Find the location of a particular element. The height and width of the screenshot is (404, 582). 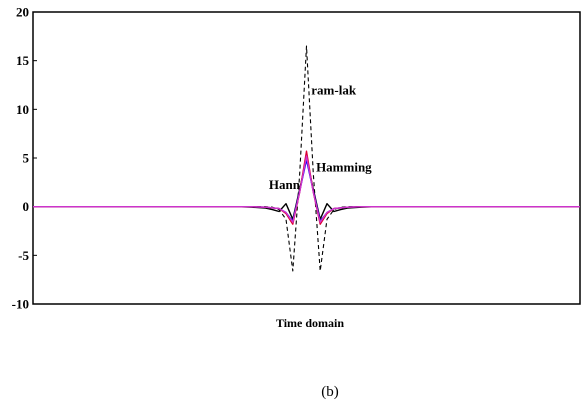

figure-caption: (b) is located at coordinates (330, 392).